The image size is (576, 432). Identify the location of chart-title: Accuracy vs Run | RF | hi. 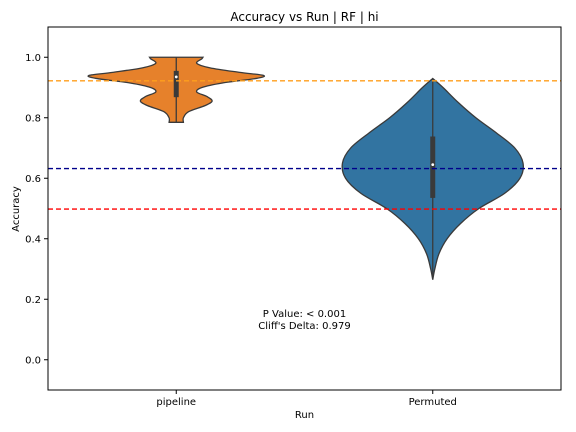
(304, 17).